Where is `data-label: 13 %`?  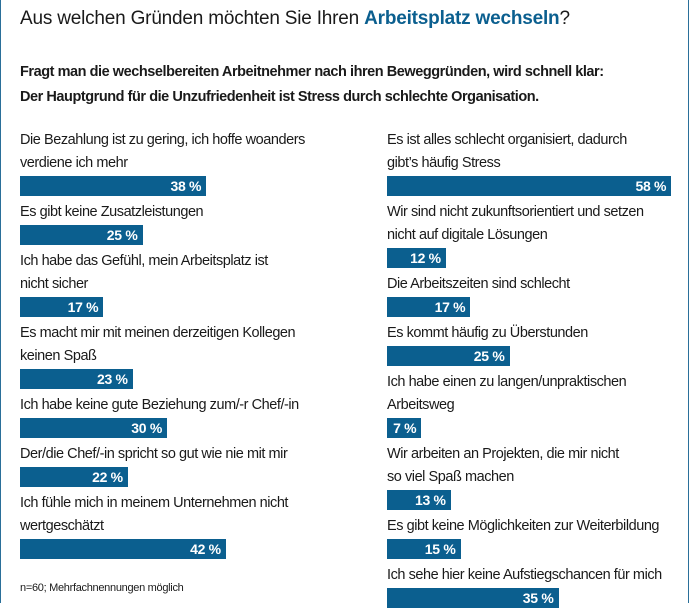
data-label: 13 % is located at coordinates (430, 500).